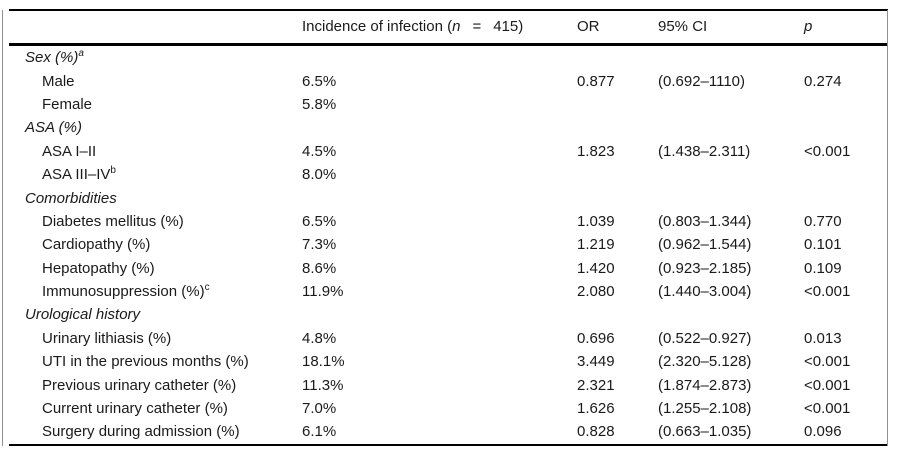  Describe the element at coordinates (705, 409) in the screenshot. I see `cell-ci: (1.255–2.108)` at that location.